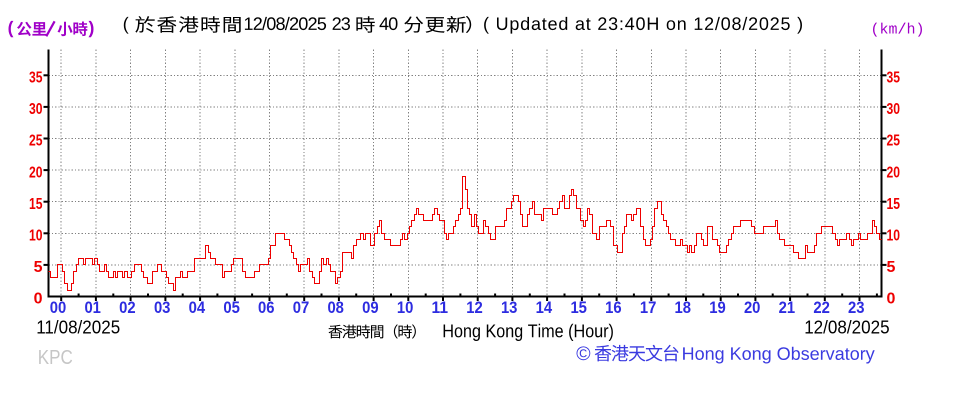  What do you see at coordinates (301, 307) in the screenshot?
I see `svg-text: 07` at bounding box center [301, 307].